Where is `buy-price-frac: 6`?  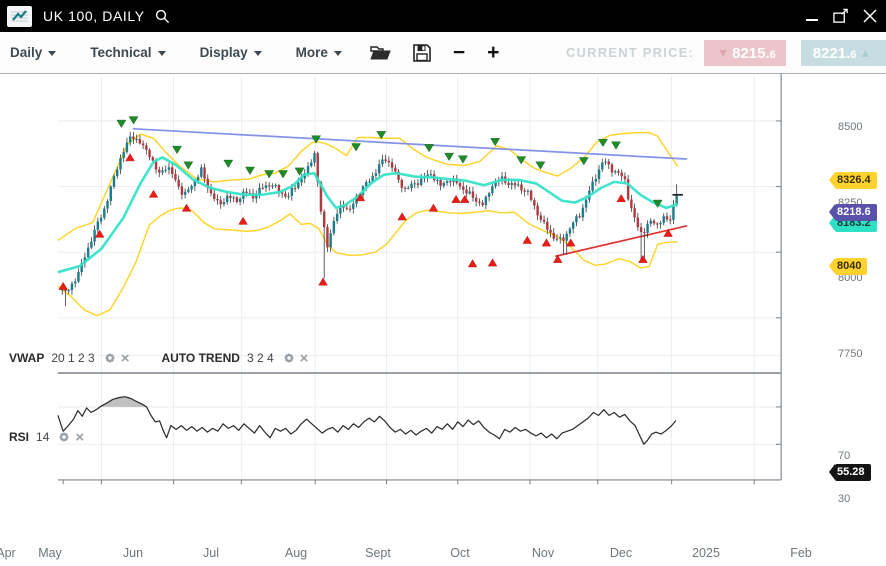 buy-price-frac: 6 is located at coordinates (853, 54).